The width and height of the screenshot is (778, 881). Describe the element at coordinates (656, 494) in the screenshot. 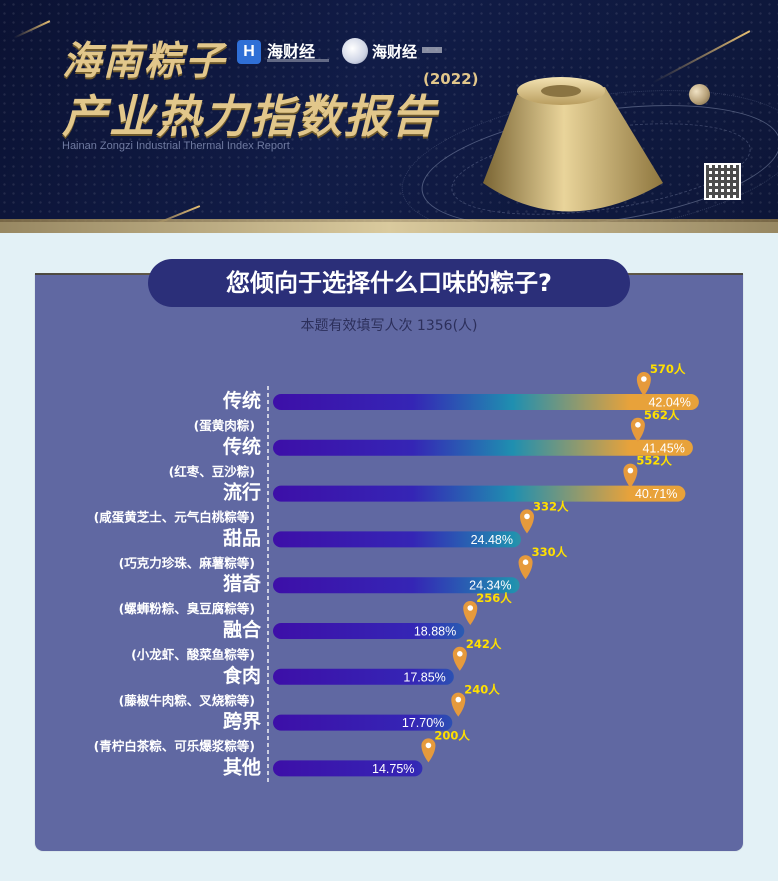

I see `bar-value-label: 40.71%` at that location.